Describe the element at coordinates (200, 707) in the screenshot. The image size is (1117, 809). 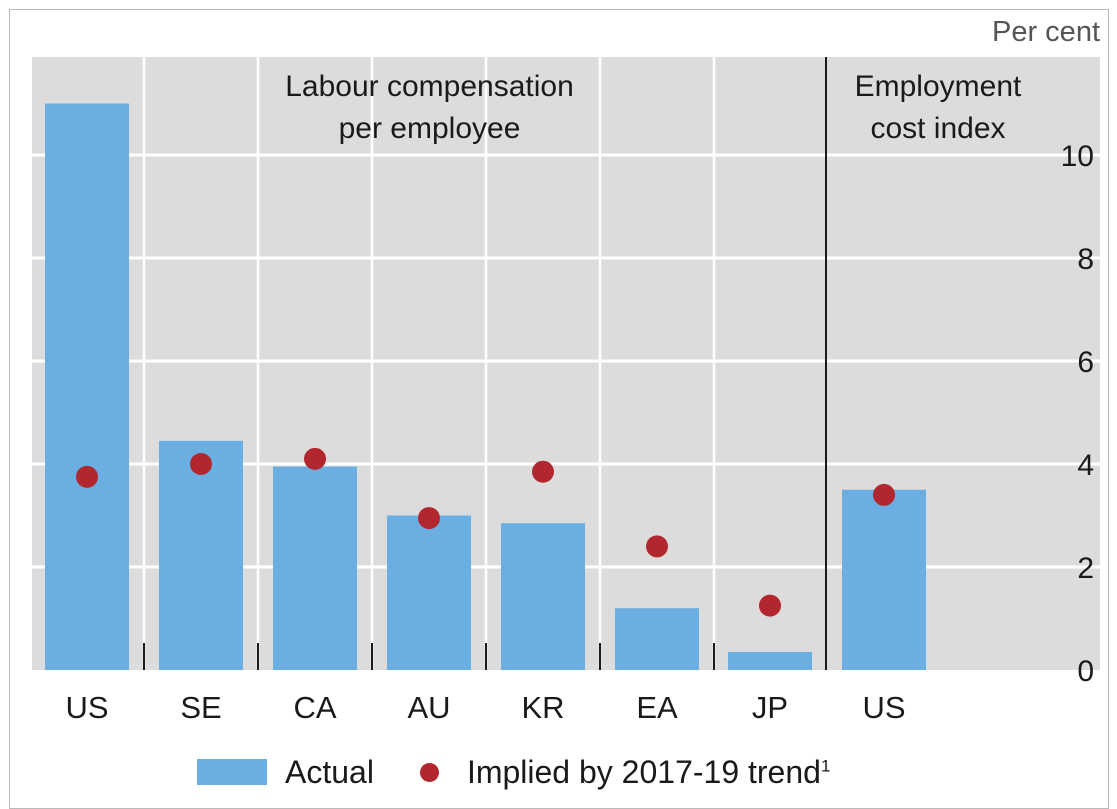
I see `x-category-label: SE` at that location.